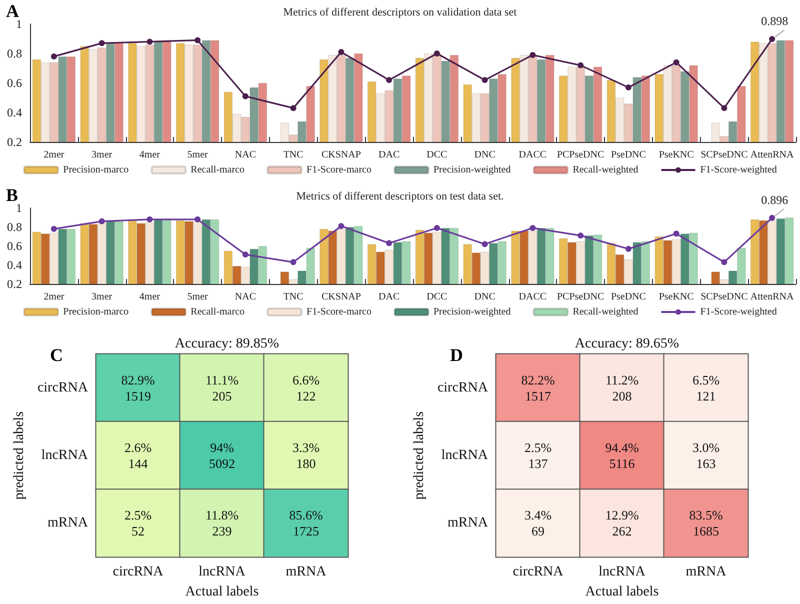  Describe the element at coordinates (138, 396) in the screenshot. I see `annotation: 1519` at that location.